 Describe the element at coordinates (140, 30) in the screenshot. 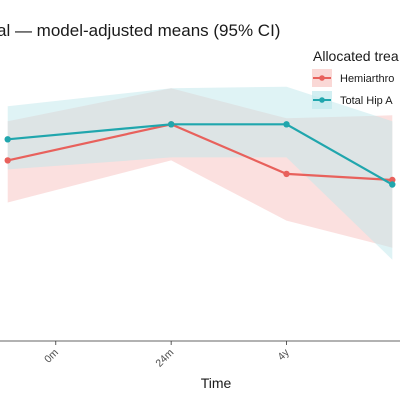

I see `chart-title: al — model-adjusted means (95% CI)` at that location.